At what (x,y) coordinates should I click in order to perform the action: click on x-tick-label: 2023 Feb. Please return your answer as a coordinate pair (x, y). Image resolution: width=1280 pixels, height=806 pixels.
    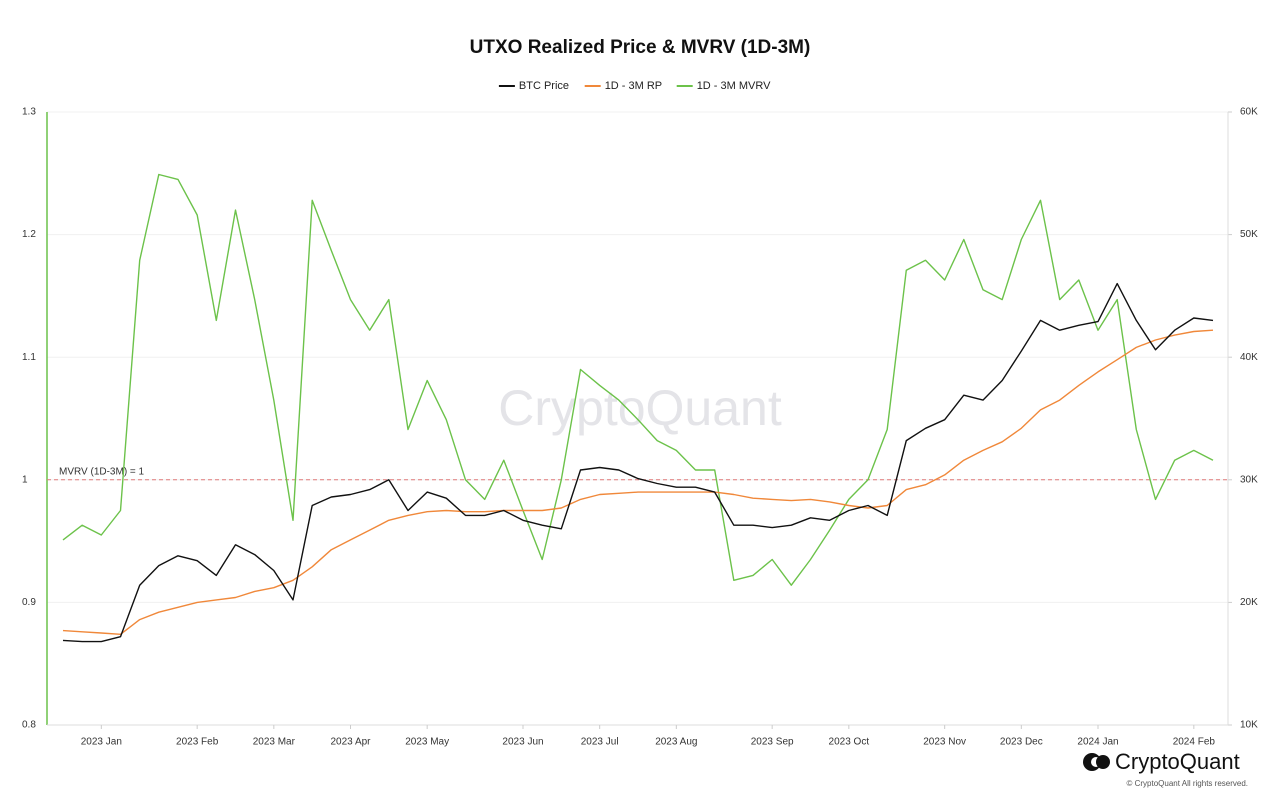
    Looking at the image, I should click on (197, 742).